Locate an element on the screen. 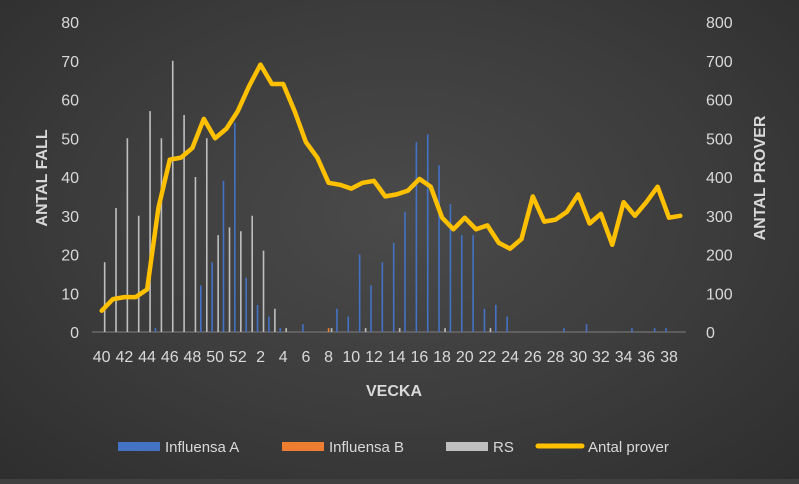 The image size is (799, 484). right-tick-label: 200 is located at coordinates (719, 256).